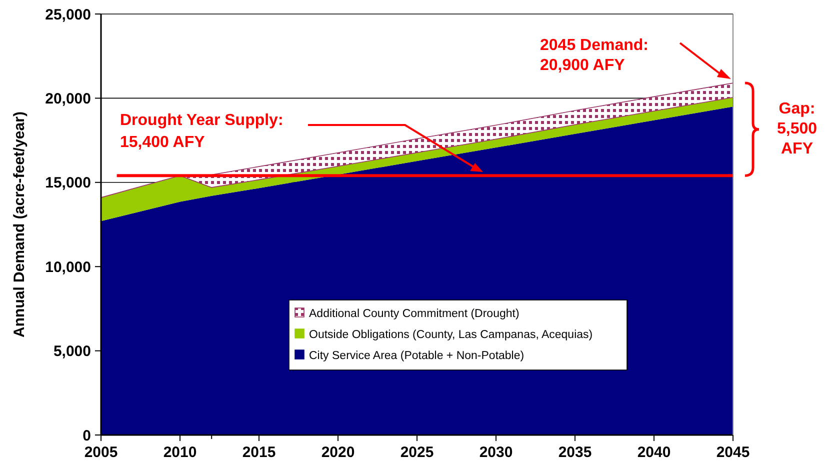 Image resolution: width=832 pixels, height=471 pixels. I want to click on x-tick-label: 2030, so click(496, 452).